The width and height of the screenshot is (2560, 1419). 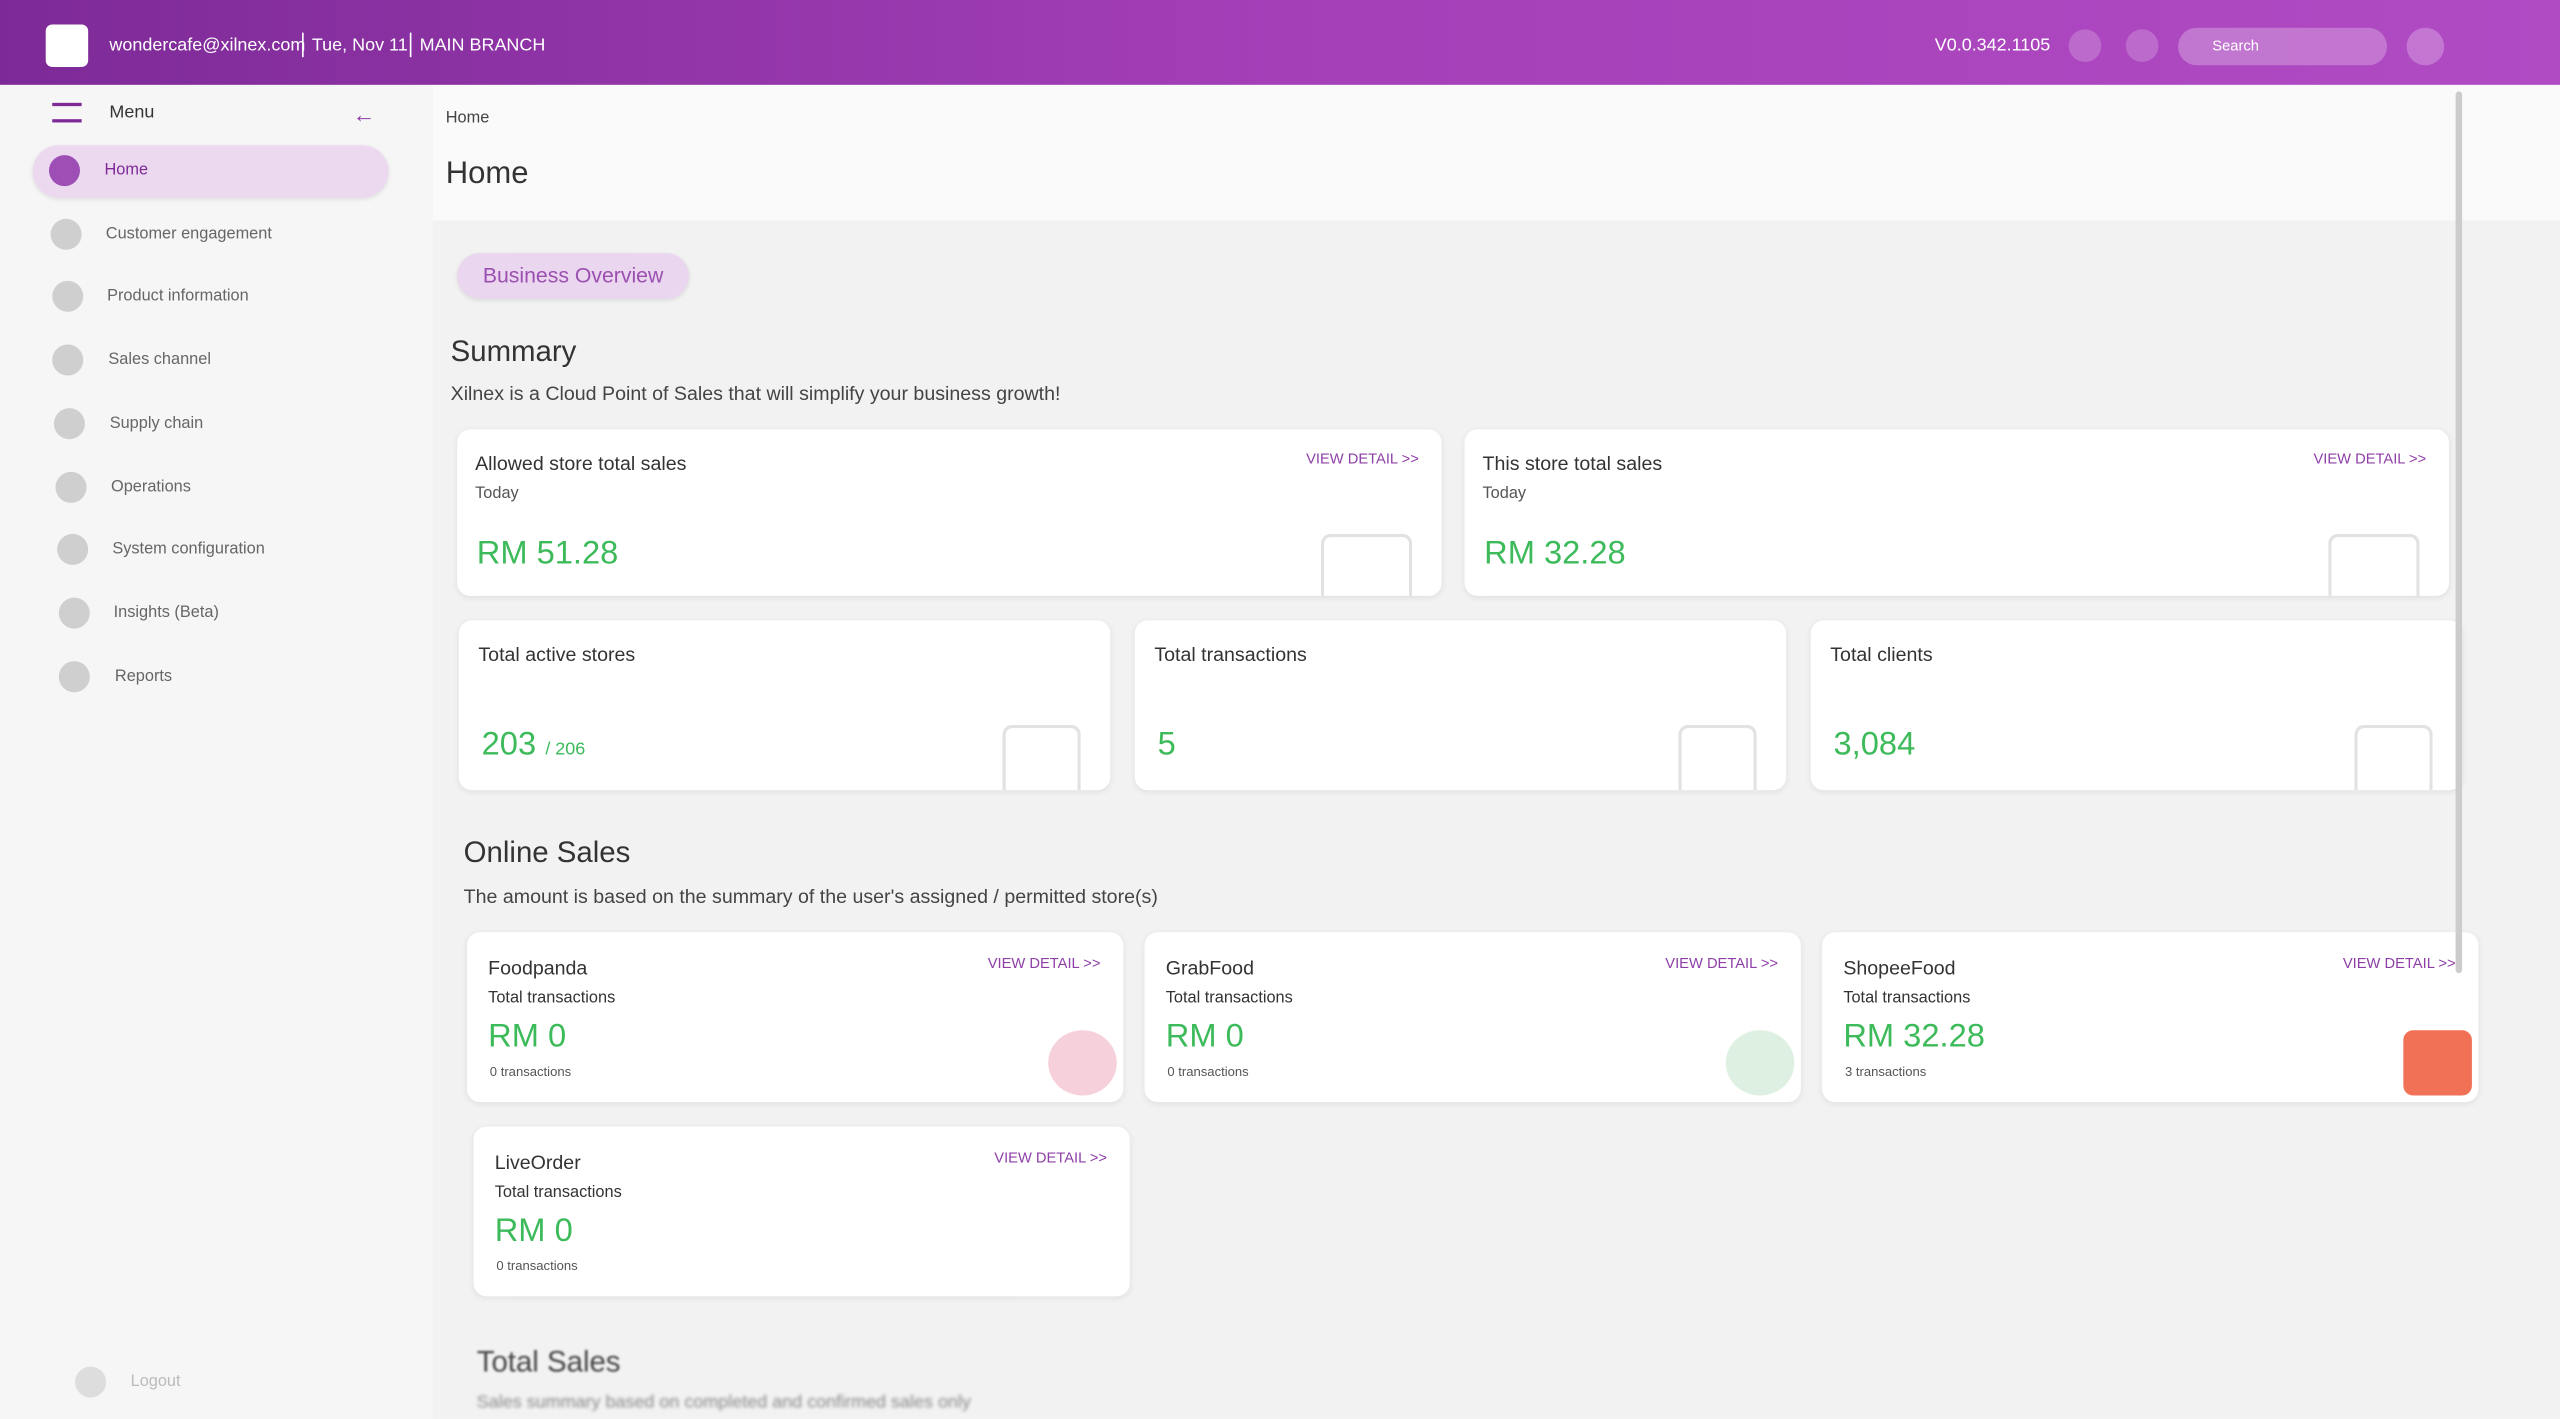 What do you see at coordinates (482, 45) in the screenshot?
I see `branch: MAIN BRANCH` at bounding box center [482, 45].